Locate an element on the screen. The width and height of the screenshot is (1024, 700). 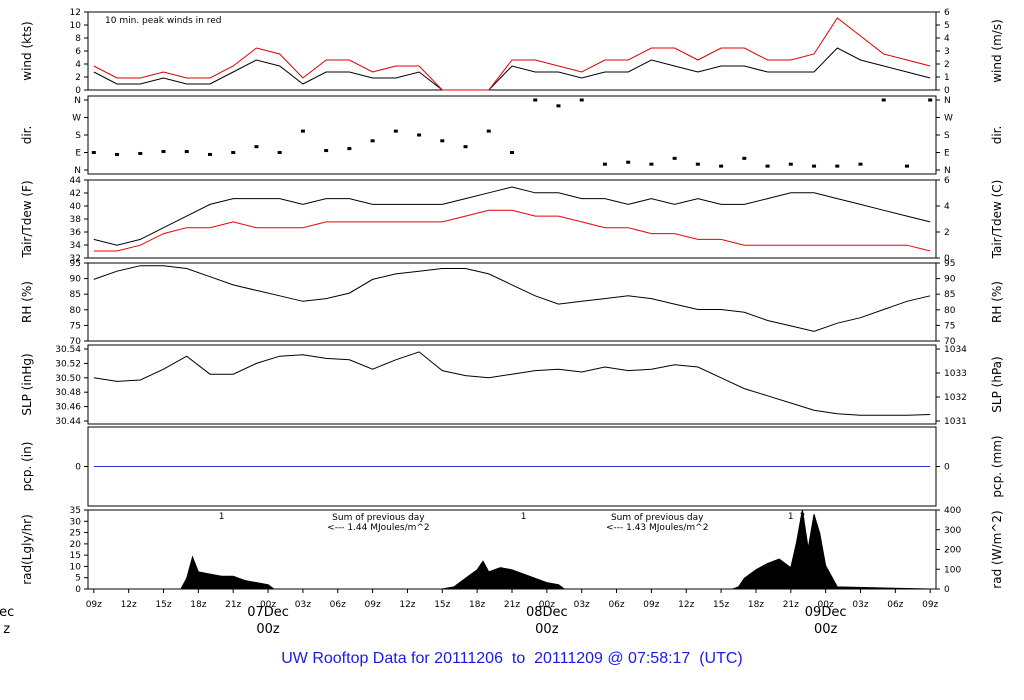
y-tick-label-left: 0 is located at coordinates (78, 468).